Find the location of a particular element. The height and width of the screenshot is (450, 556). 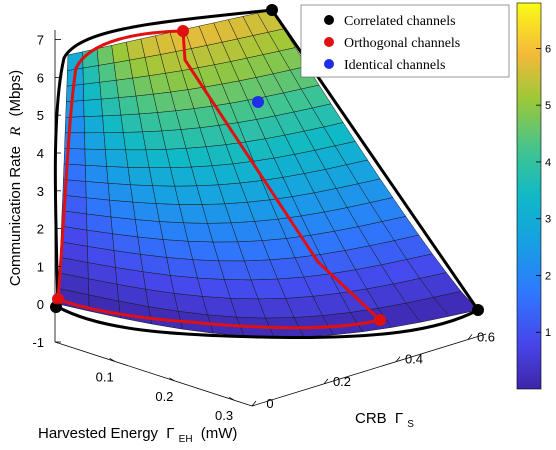

identical-point is located at coordinates (258, 102).